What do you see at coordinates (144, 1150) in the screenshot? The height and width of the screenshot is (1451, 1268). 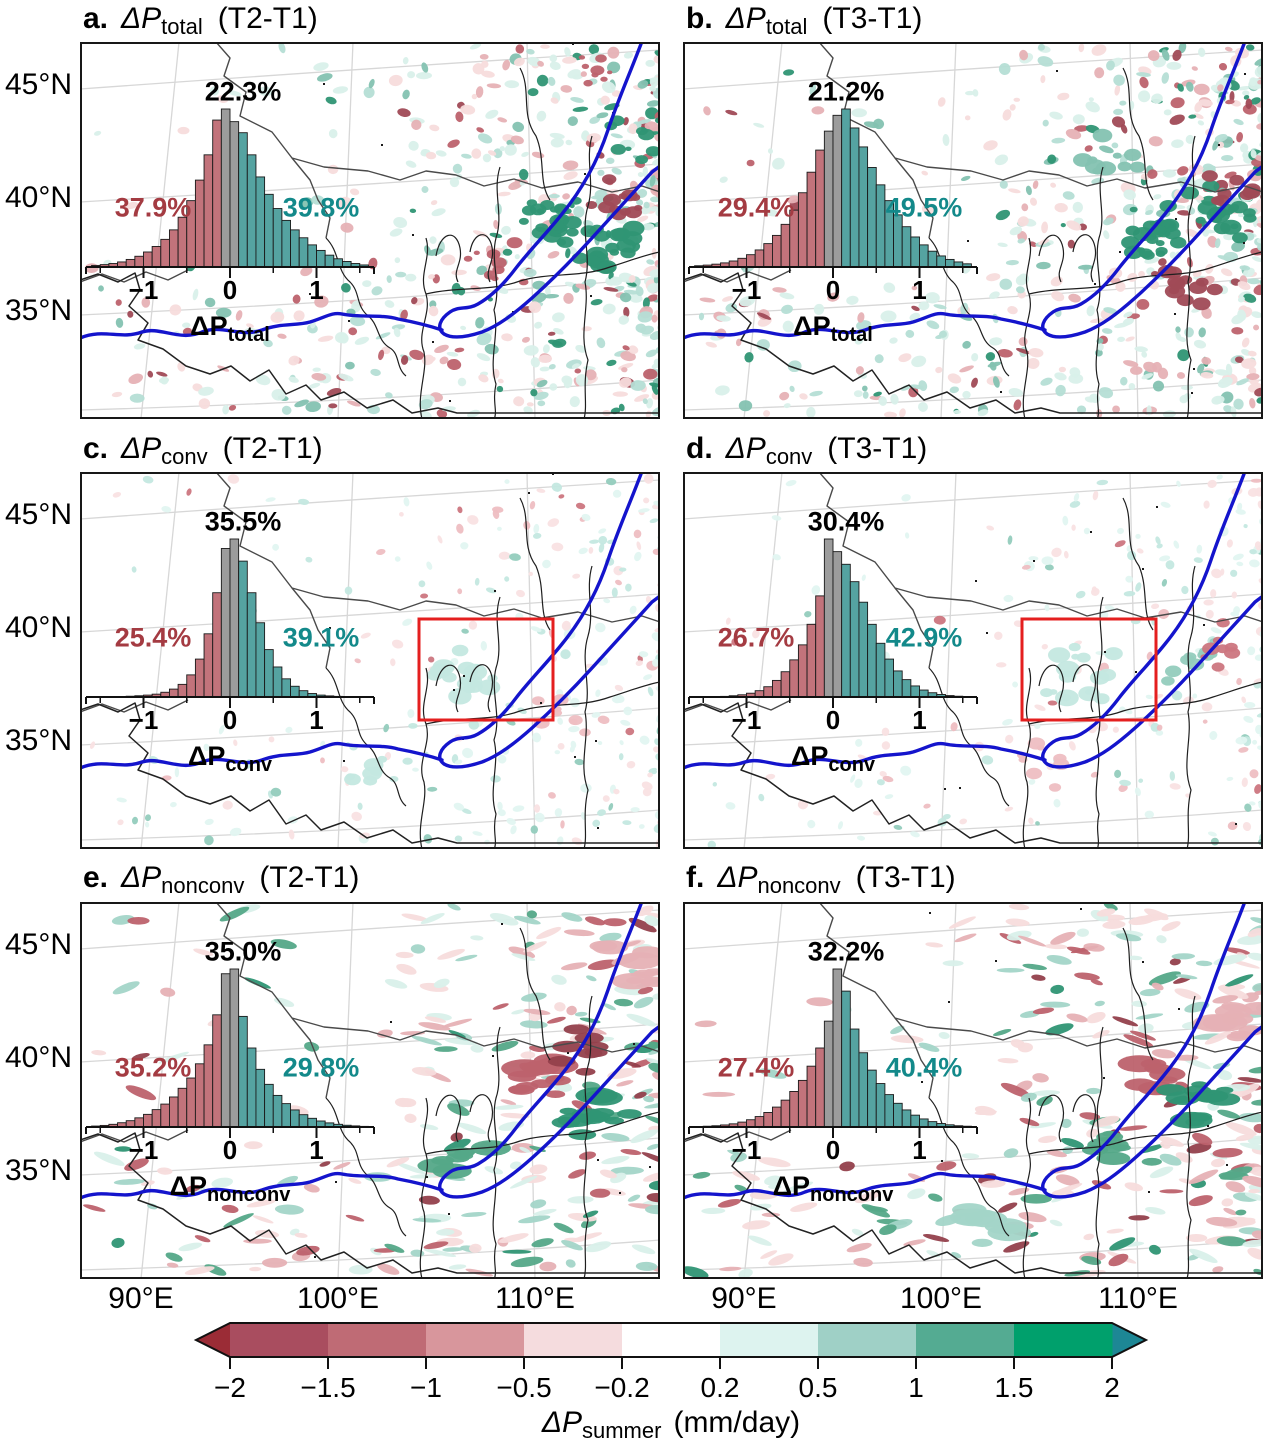 I see `hist-tick-label: −1` at bounding box center [144, 1150].